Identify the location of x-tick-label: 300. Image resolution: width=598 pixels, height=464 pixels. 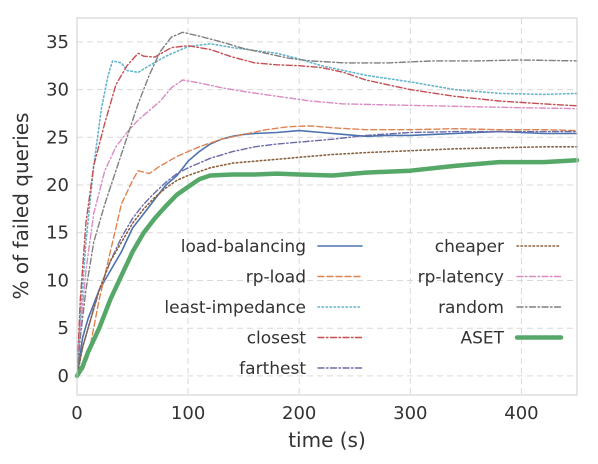
(410, 413).